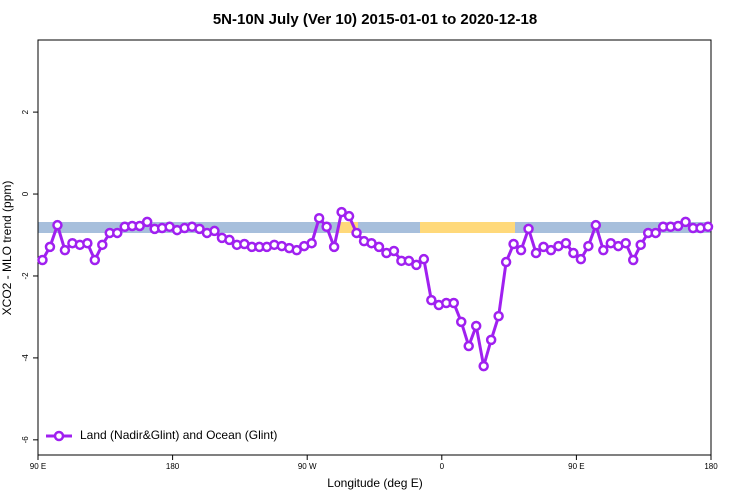 Image resolution: width=750 pixels, height=500 pixels. Describe the element at coordinates (59, 436) in the screenshot. I see `legend-marker` at that location.